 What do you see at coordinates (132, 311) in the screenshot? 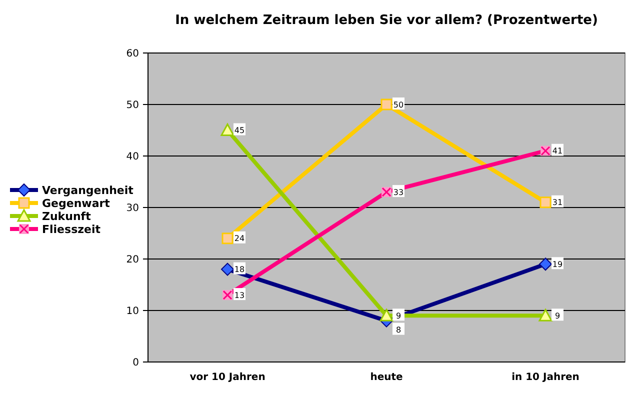
I see `y-tick-label: 10` at bounding box center [132, 311].